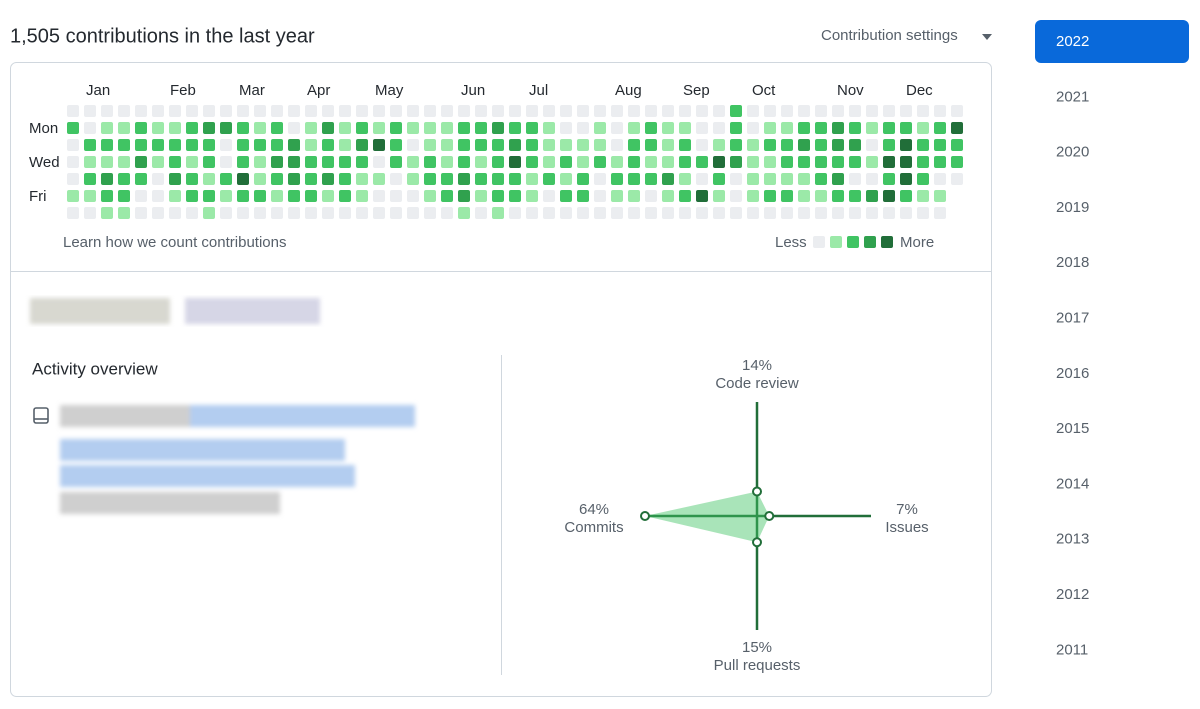 The image size is (1200, 709). I want to click on year-link: 2022, so click(1072, 41).